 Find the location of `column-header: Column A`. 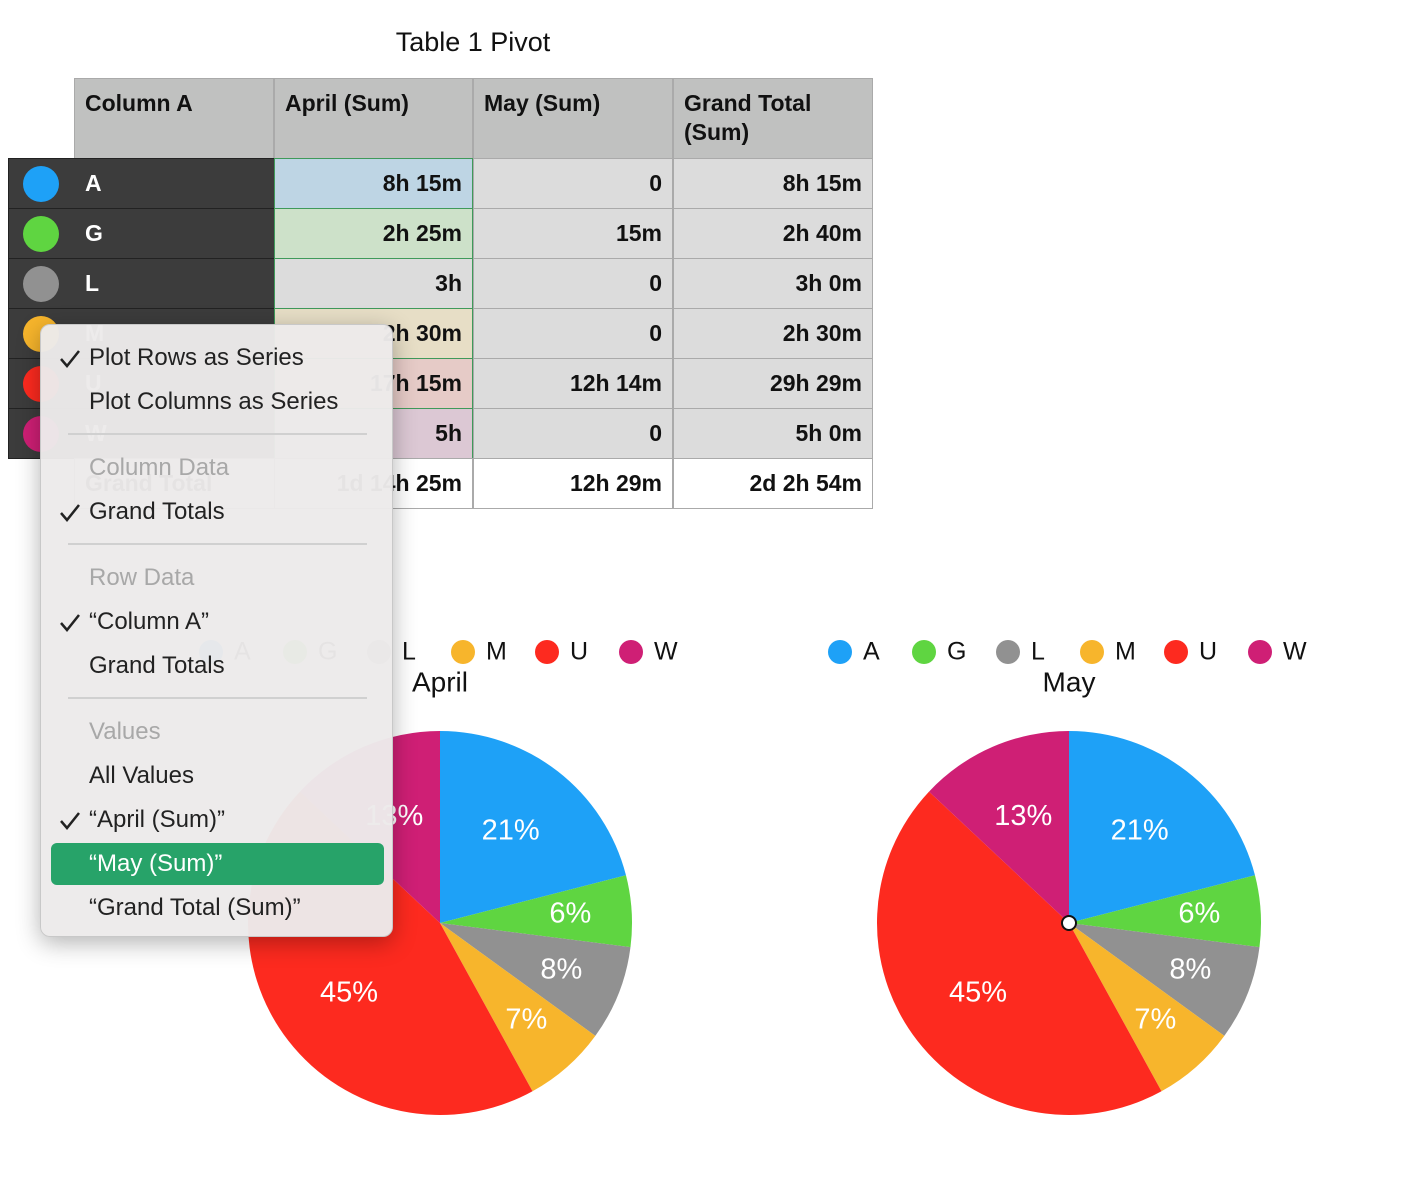

column-header: Column A is located at coordinates (174, 118).